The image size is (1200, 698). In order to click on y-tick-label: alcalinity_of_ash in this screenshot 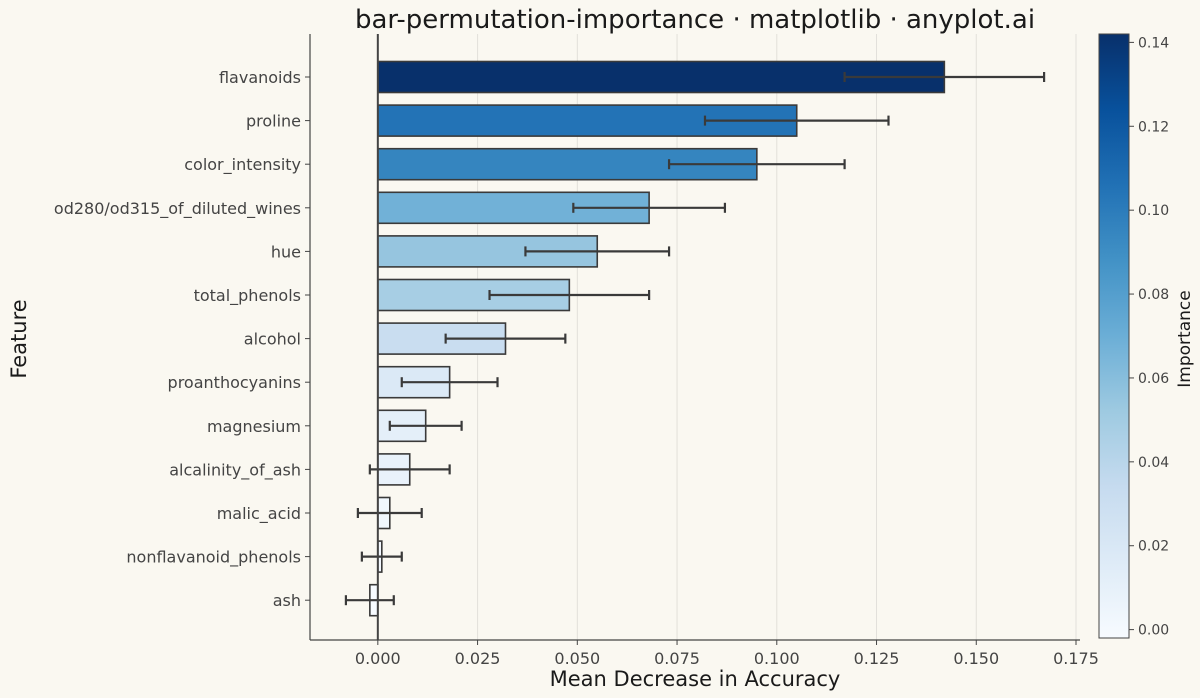, I will do `click(235, 470)`.